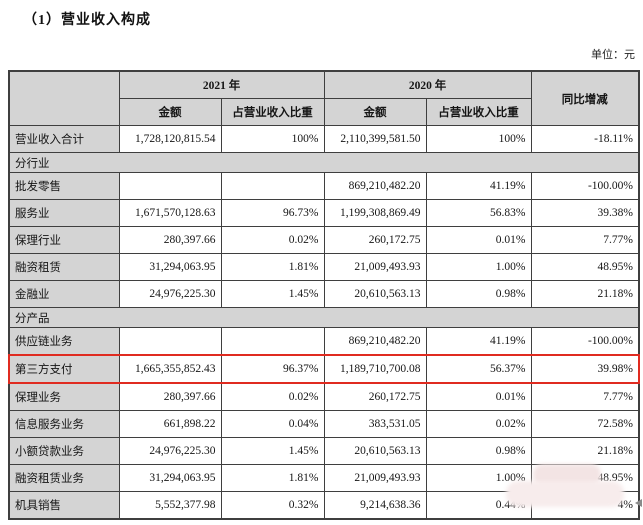 The image size is (643, 525). I want to click on row-label: 机具销售, so click(64, 505).